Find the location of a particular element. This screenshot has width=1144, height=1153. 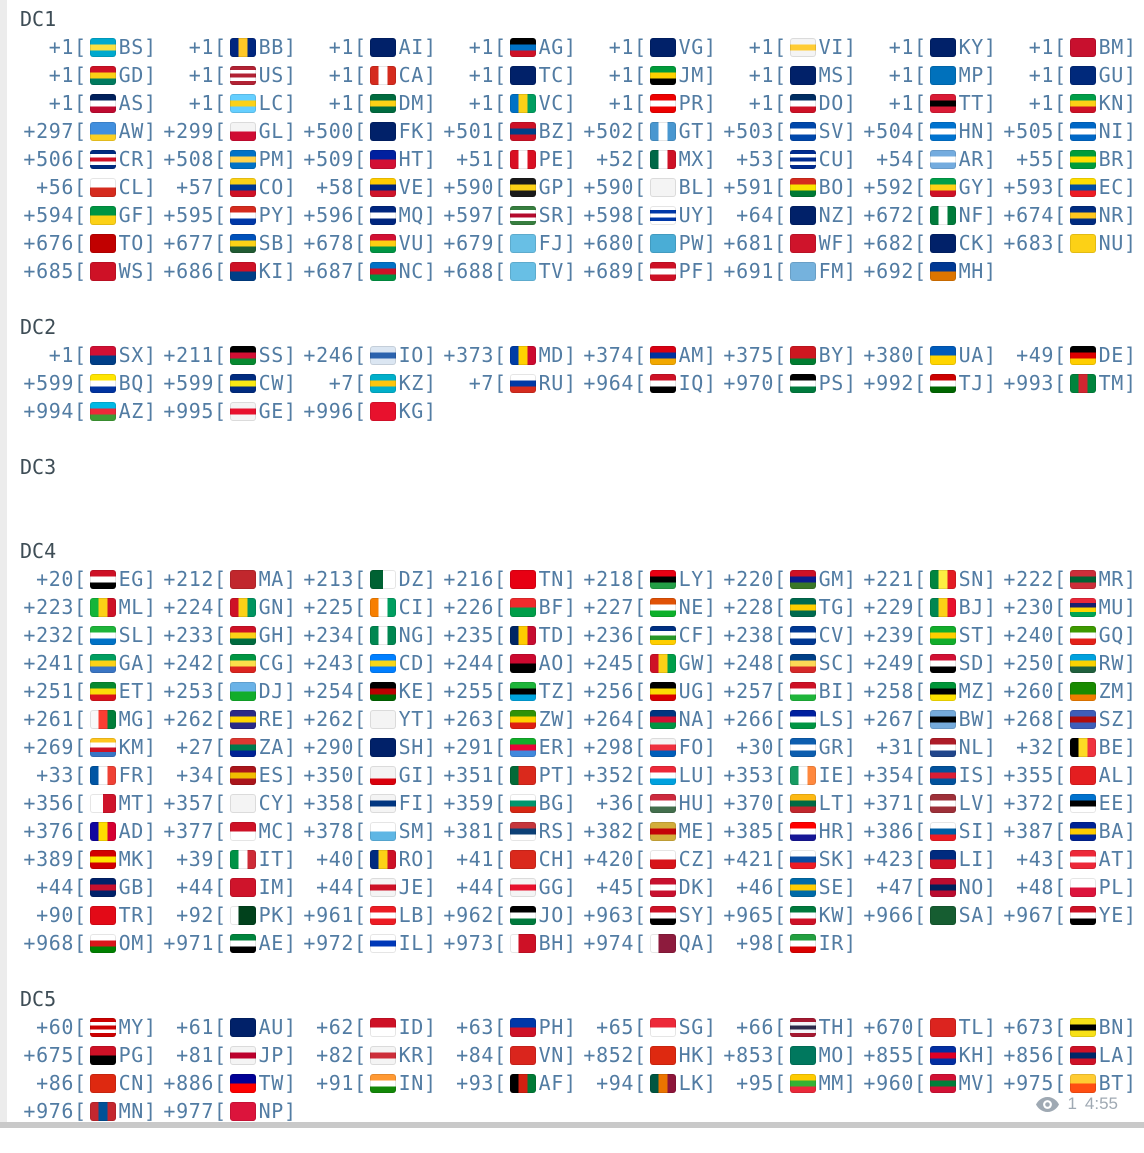

country-code: CK is located at coordinates (971, 243).